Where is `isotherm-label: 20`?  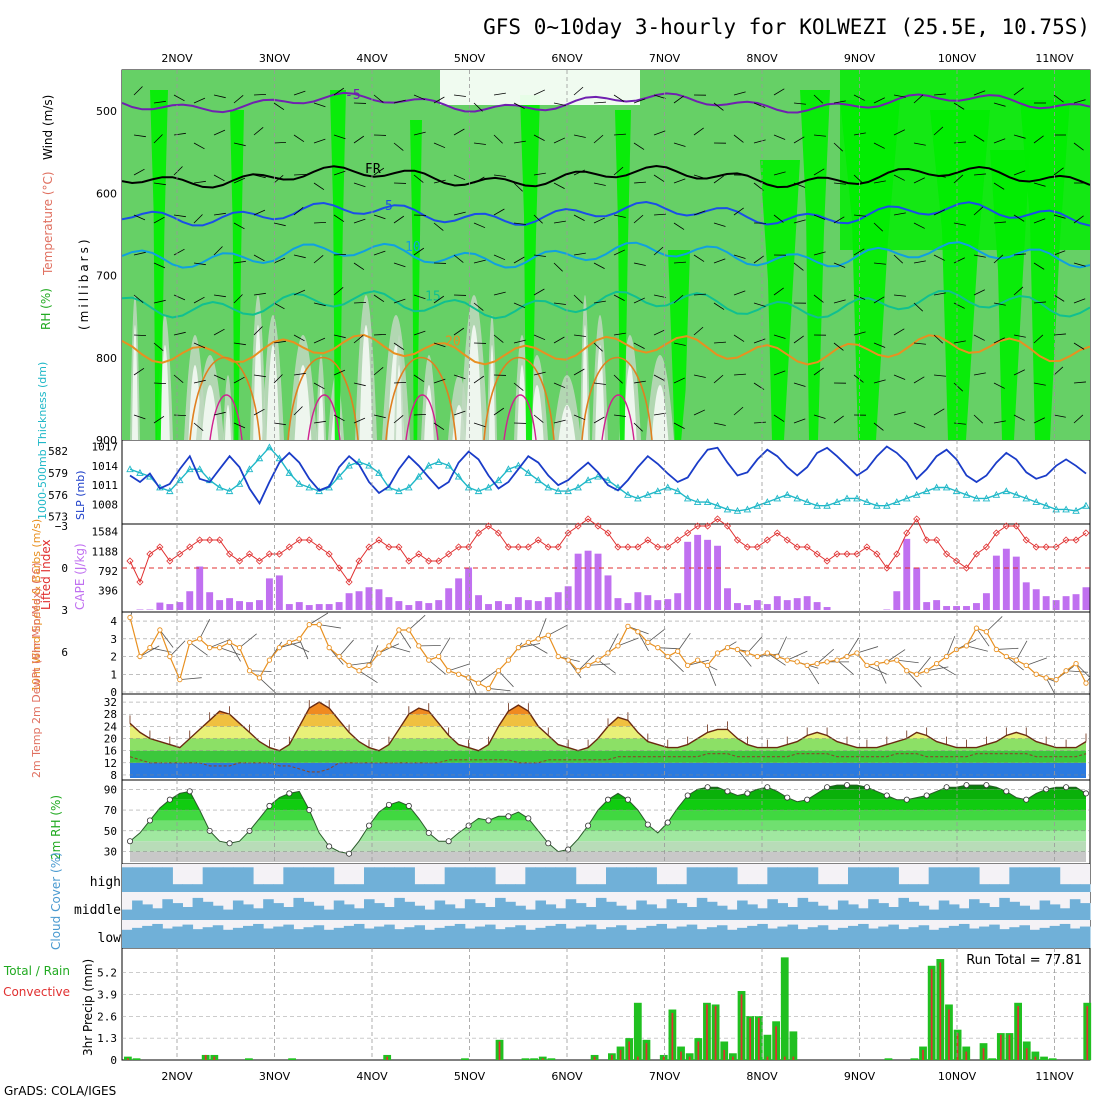
isotherm-label: 20 is located at coordinates (453, 342).